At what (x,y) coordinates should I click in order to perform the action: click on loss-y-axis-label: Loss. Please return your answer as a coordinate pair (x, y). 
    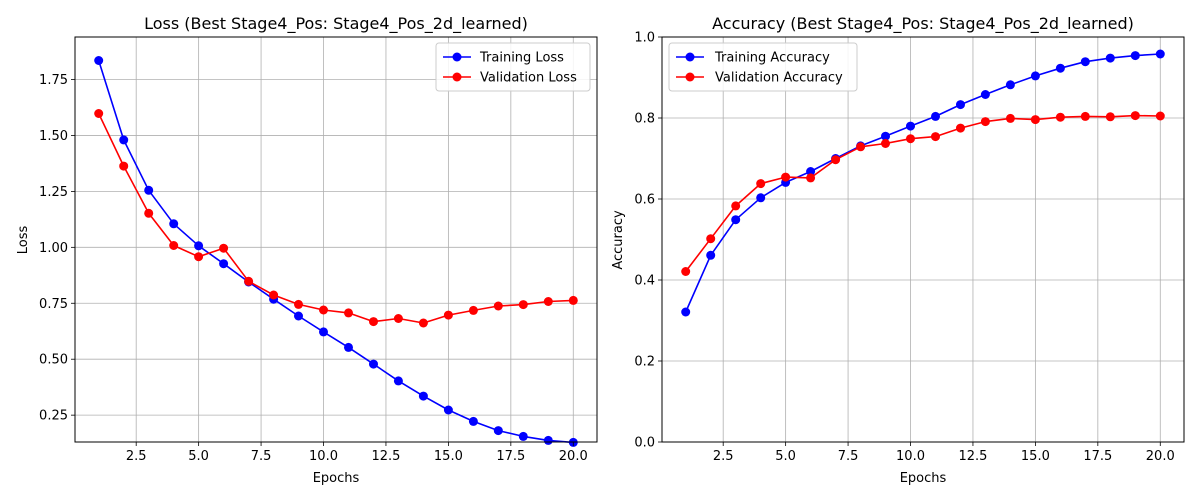
    Looking at the image, I should click on (23, 240).